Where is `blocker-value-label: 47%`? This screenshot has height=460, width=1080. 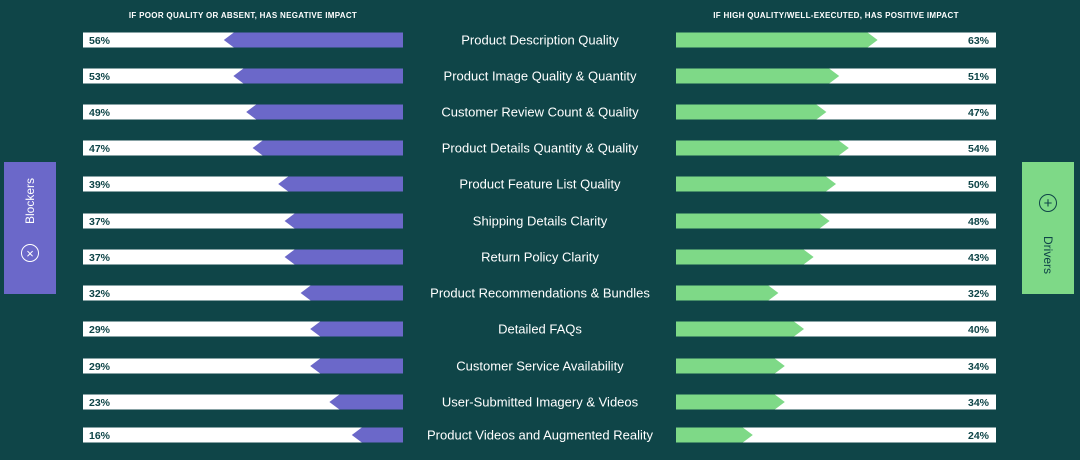 blocker-value-label: 47% is located at coordinates (100, 149).